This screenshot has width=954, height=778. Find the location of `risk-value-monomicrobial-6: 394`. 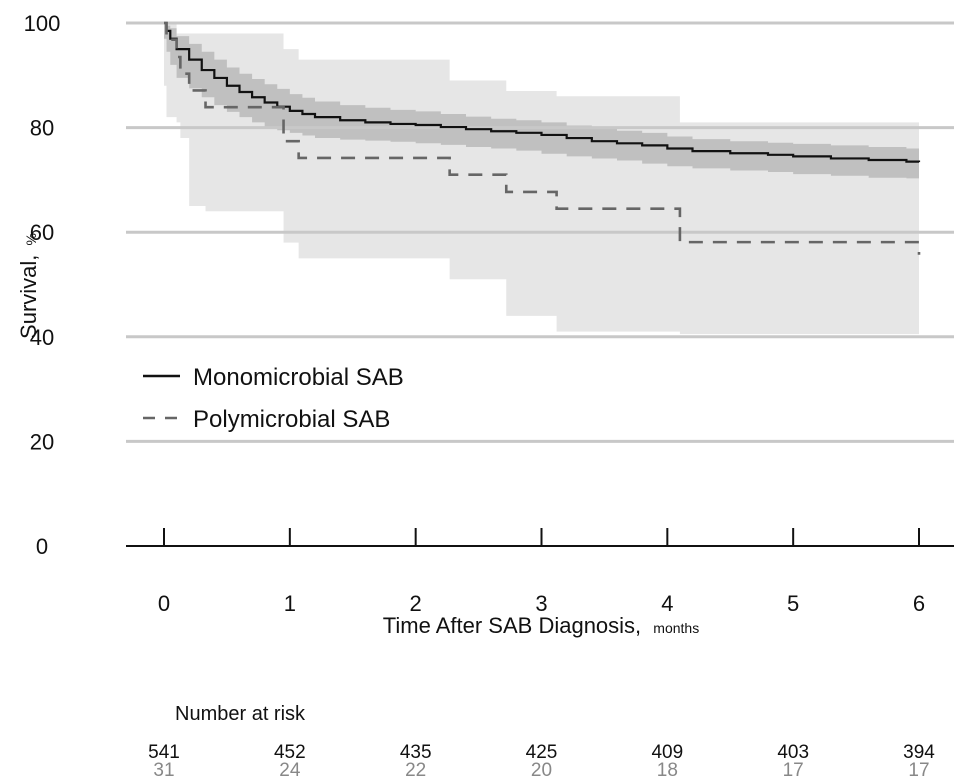

risk-value-monomicrobial-6: 394 is located at coordinates (919, 752).